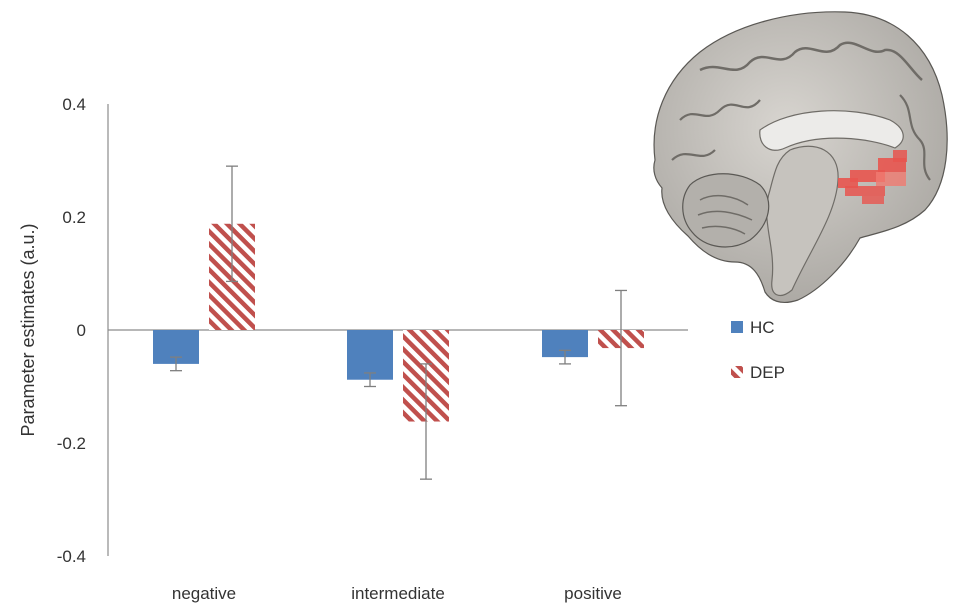  I want to click on legend: HC DEP, so click(758, 350).